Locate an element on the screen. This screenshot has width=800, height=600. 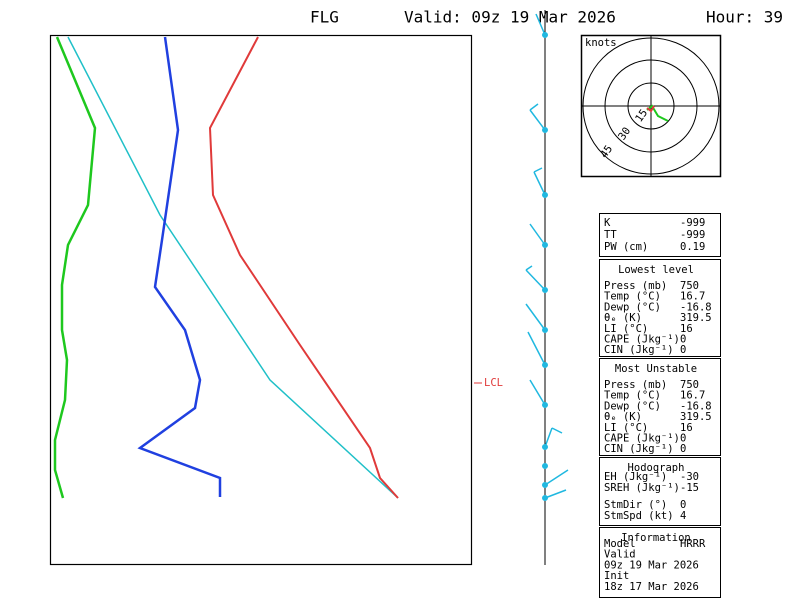
wind-barbs is located at coordinates (547, 287).